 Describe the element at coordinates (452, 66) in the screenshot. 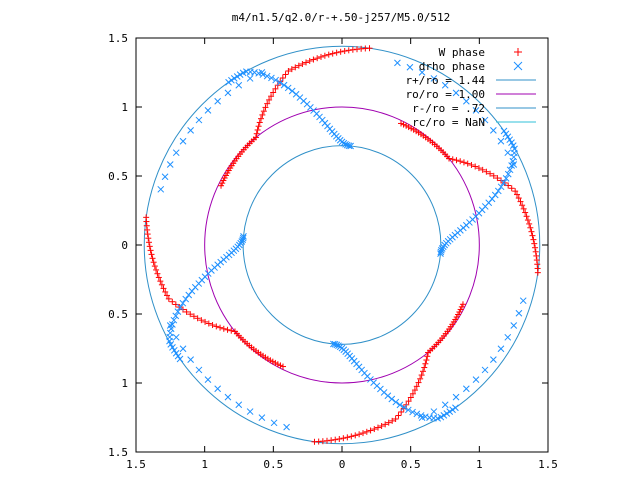

I see `legend-label: drho phase` at that location.